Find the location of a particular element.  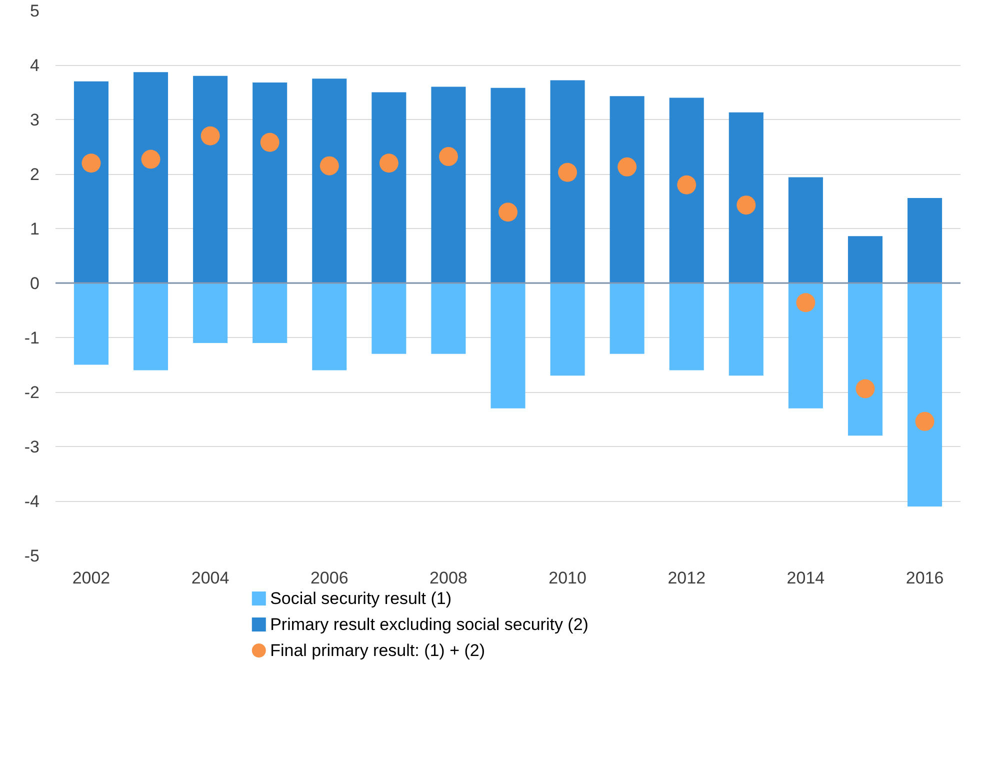

y-tick-label: -3 is located at coordinates (32, 447).